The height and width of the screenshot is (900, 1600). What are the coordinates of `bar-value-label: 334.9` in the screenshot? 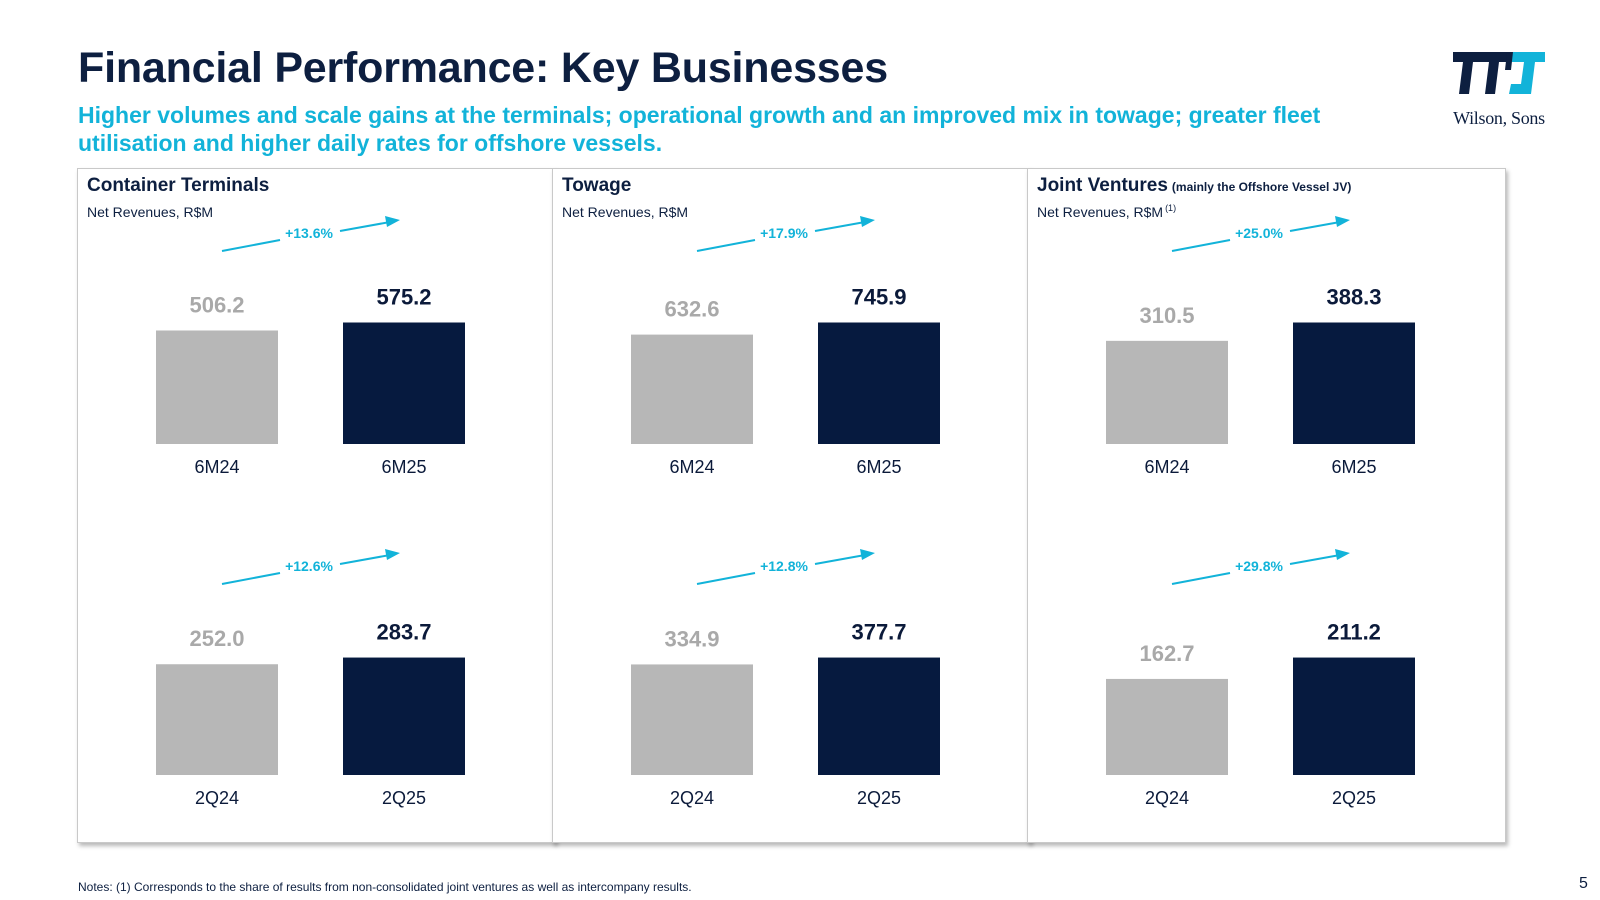 It's located at (691, 638).